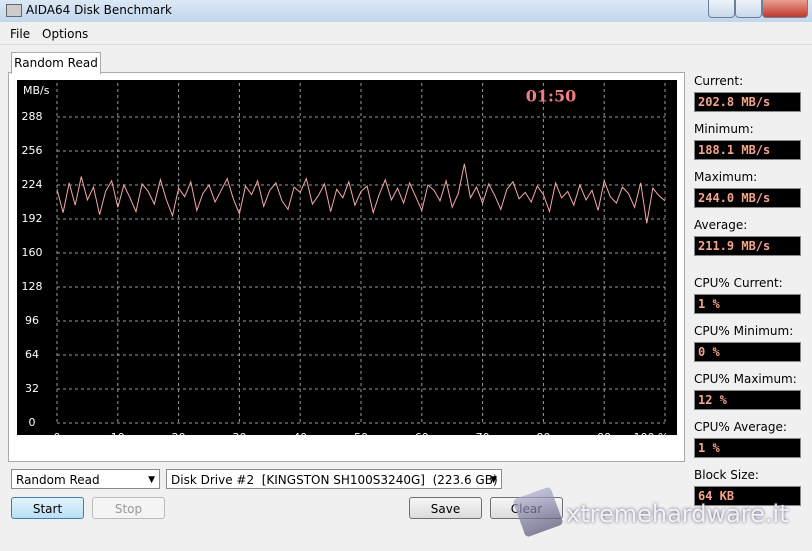 The image size is (812, 551). Describe the element at coordinates (604, 437) in the screenshot. I see `x-tick-label: 90` at that location.